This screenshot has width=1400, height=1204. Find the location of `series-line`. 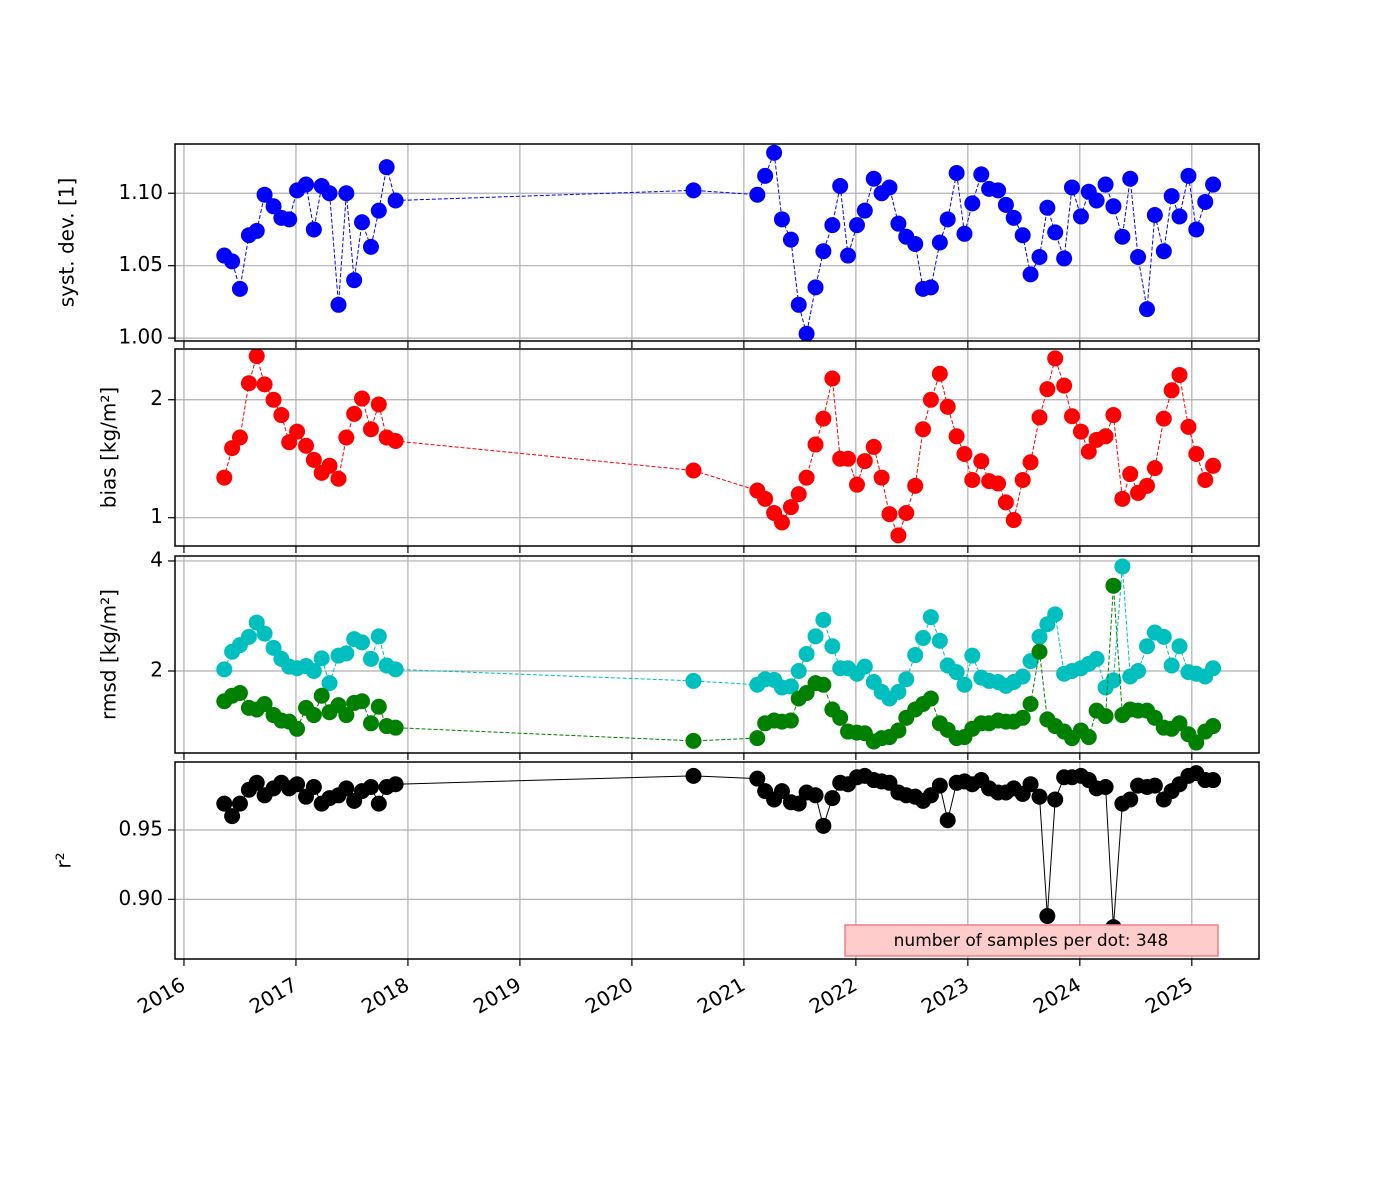

series-line is located at coordinates (718, 850).